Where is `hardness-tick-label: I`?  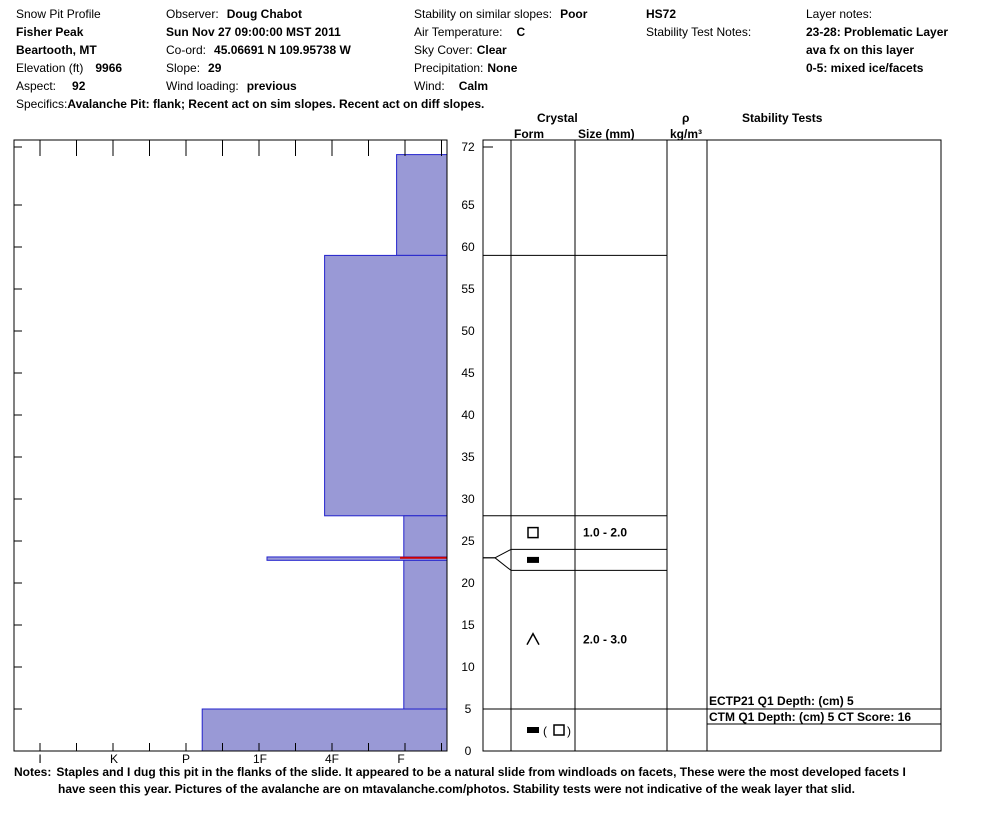 hardness-tick-label: I is located at coordinates (39, 759).